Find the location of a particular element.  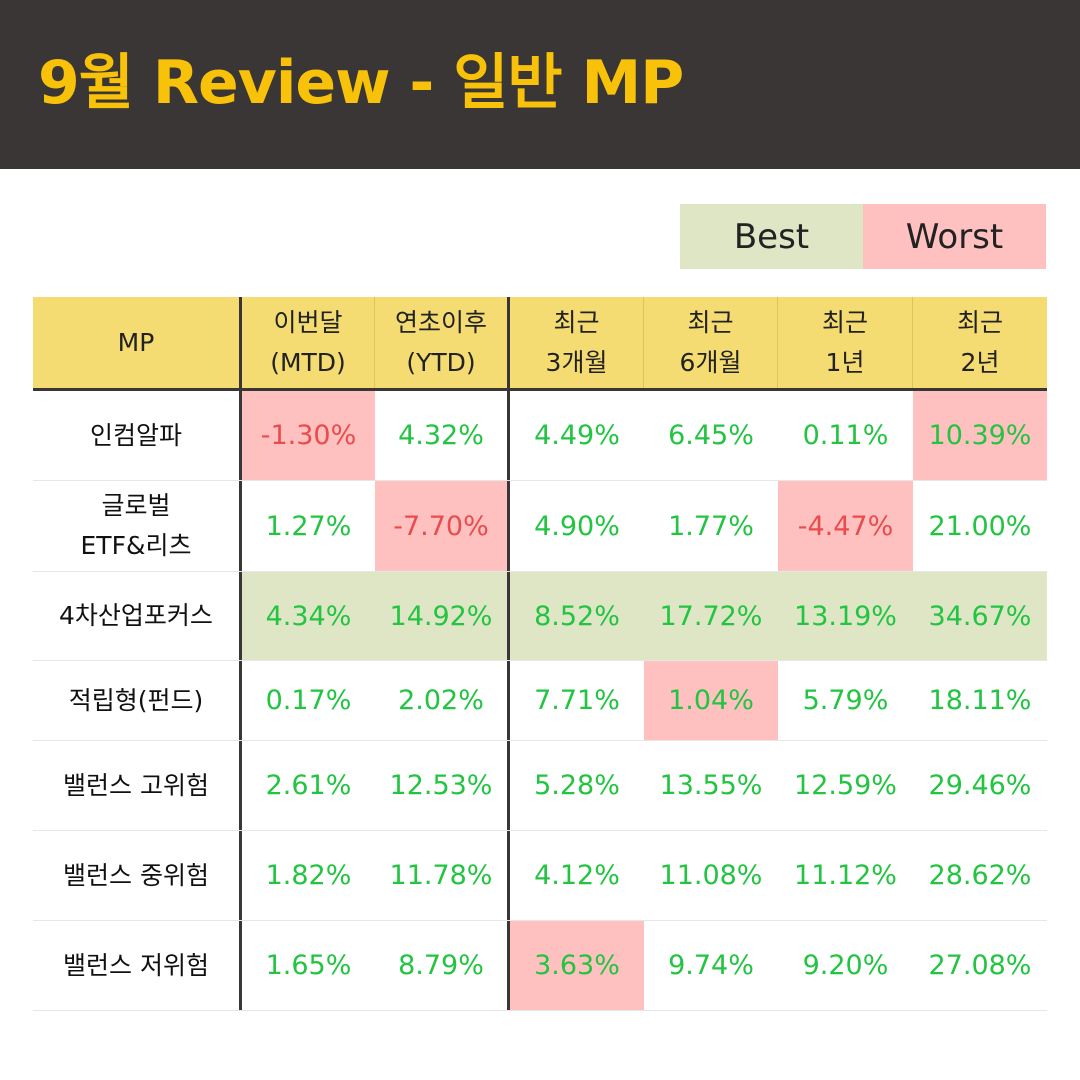

mp-name-line: 글로벌 is located at coordinates (136, 505).